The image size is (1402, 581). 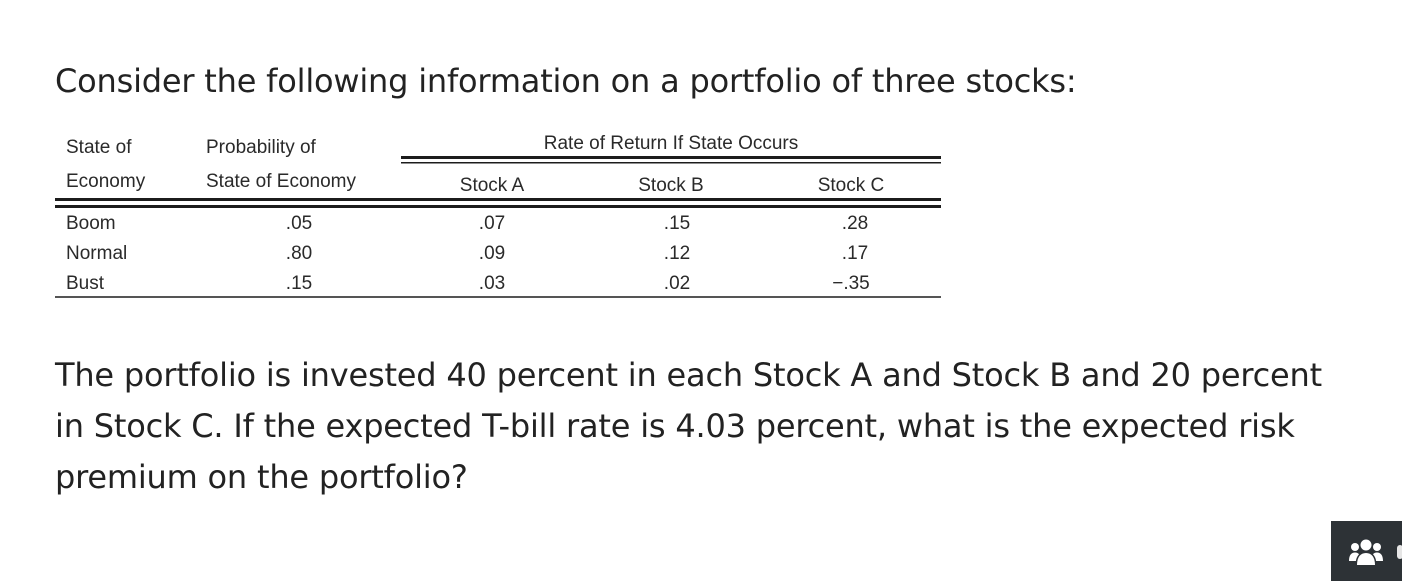 I want to click on stock-b-cell: .15, so click(x=677, y=223).